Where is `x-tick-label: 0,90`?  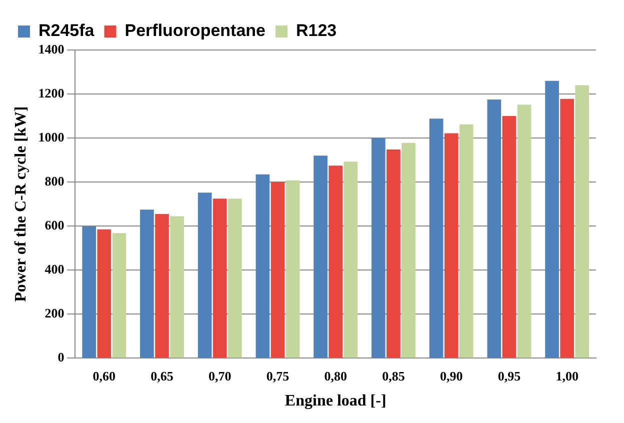
x-tick-label: 0,90 is located at coordinates (451, 376).